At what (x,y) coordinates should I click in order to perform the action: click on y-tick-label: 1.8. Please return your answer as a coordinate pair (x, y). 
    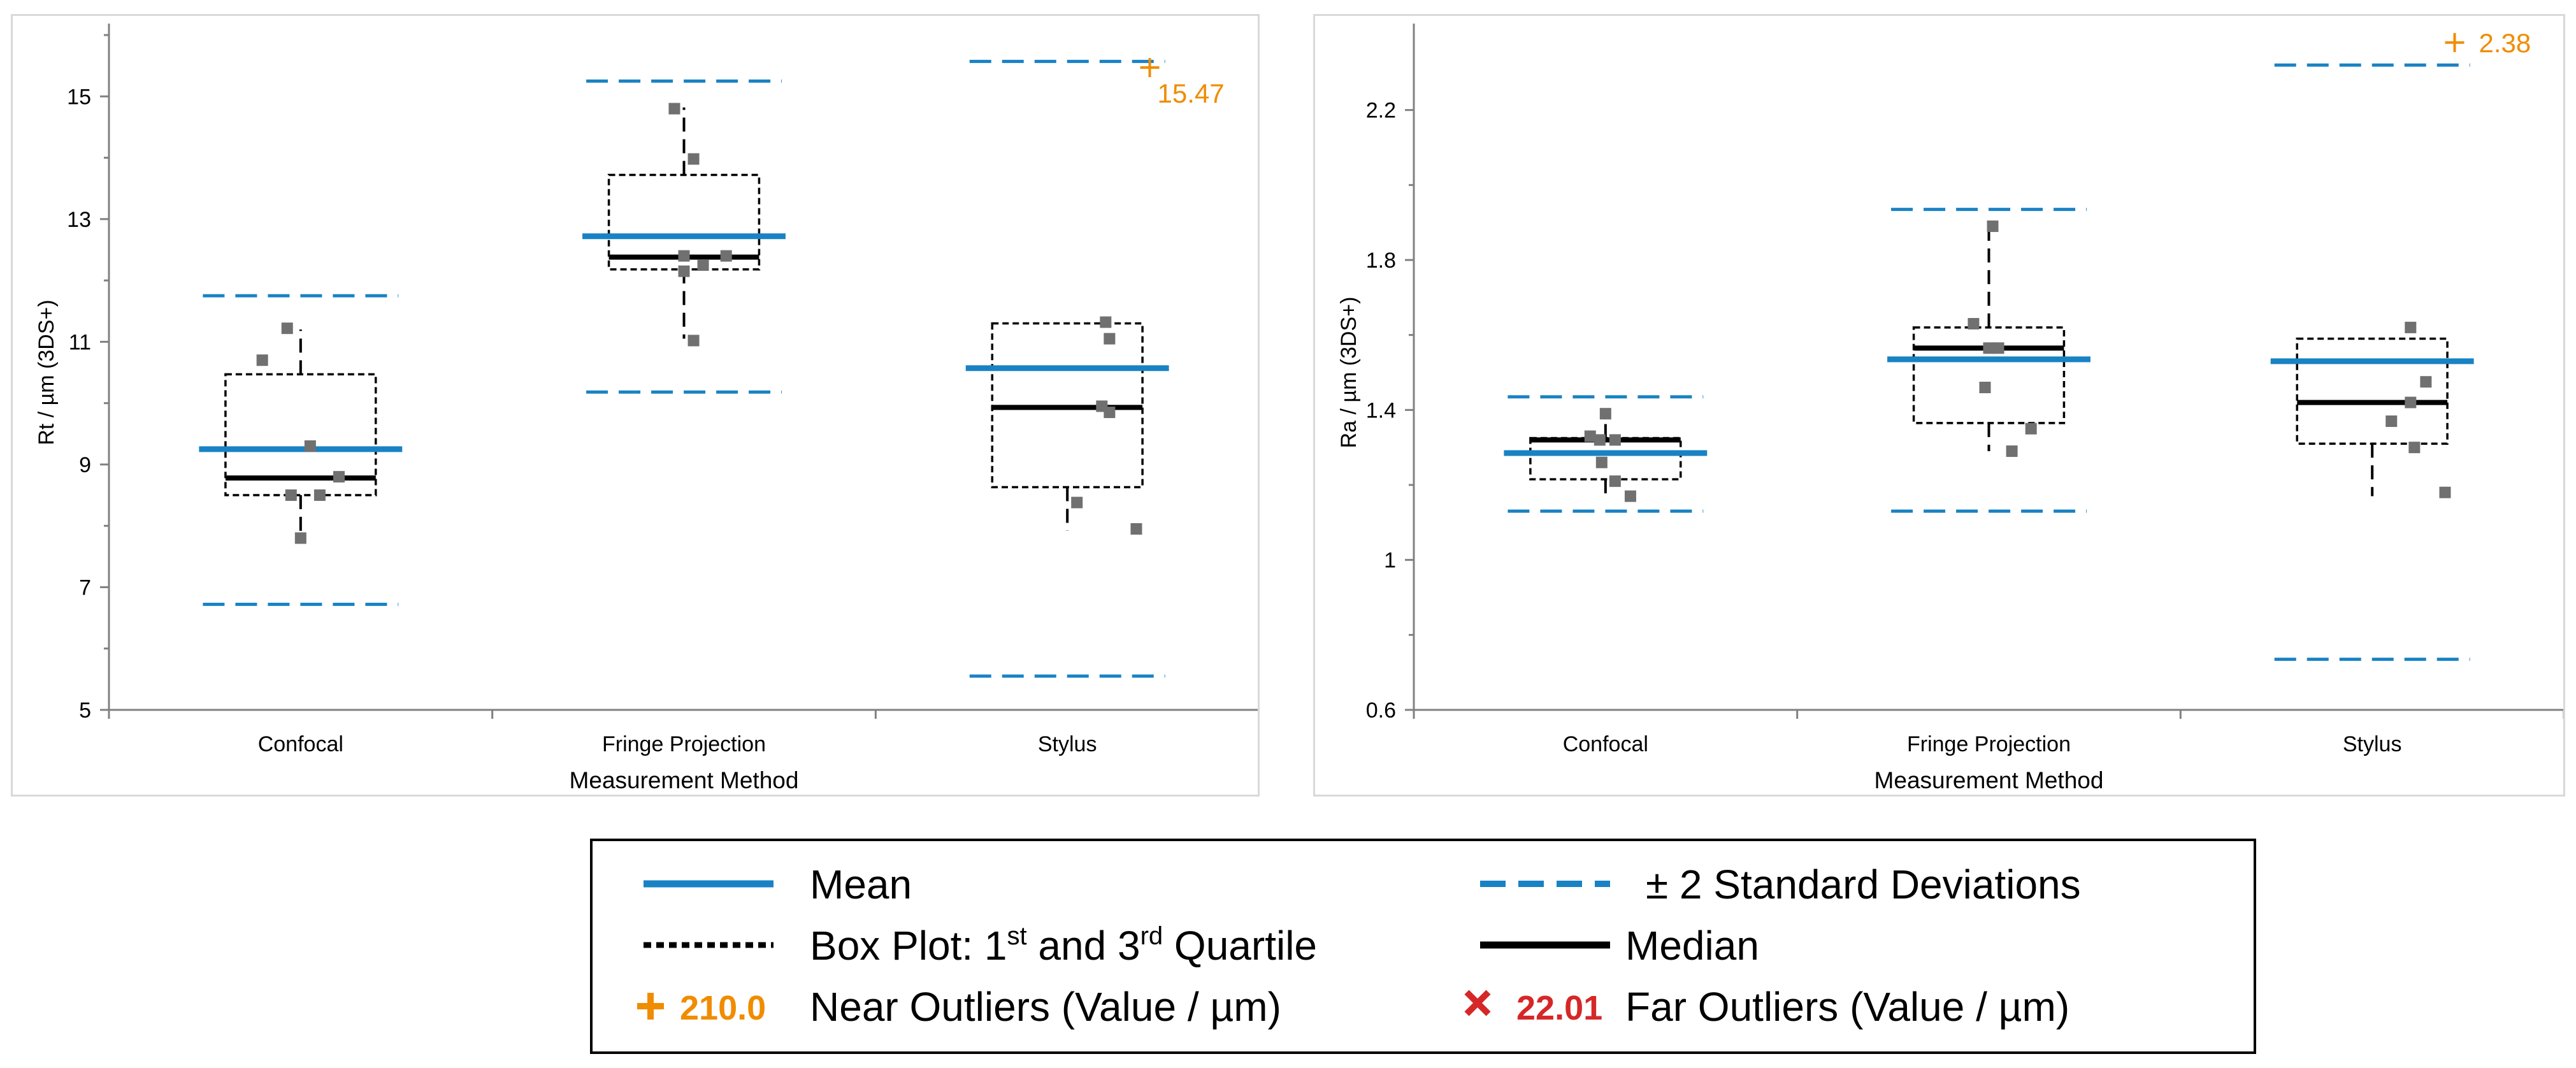
    Looking at the image, I should click on (1381, 261).